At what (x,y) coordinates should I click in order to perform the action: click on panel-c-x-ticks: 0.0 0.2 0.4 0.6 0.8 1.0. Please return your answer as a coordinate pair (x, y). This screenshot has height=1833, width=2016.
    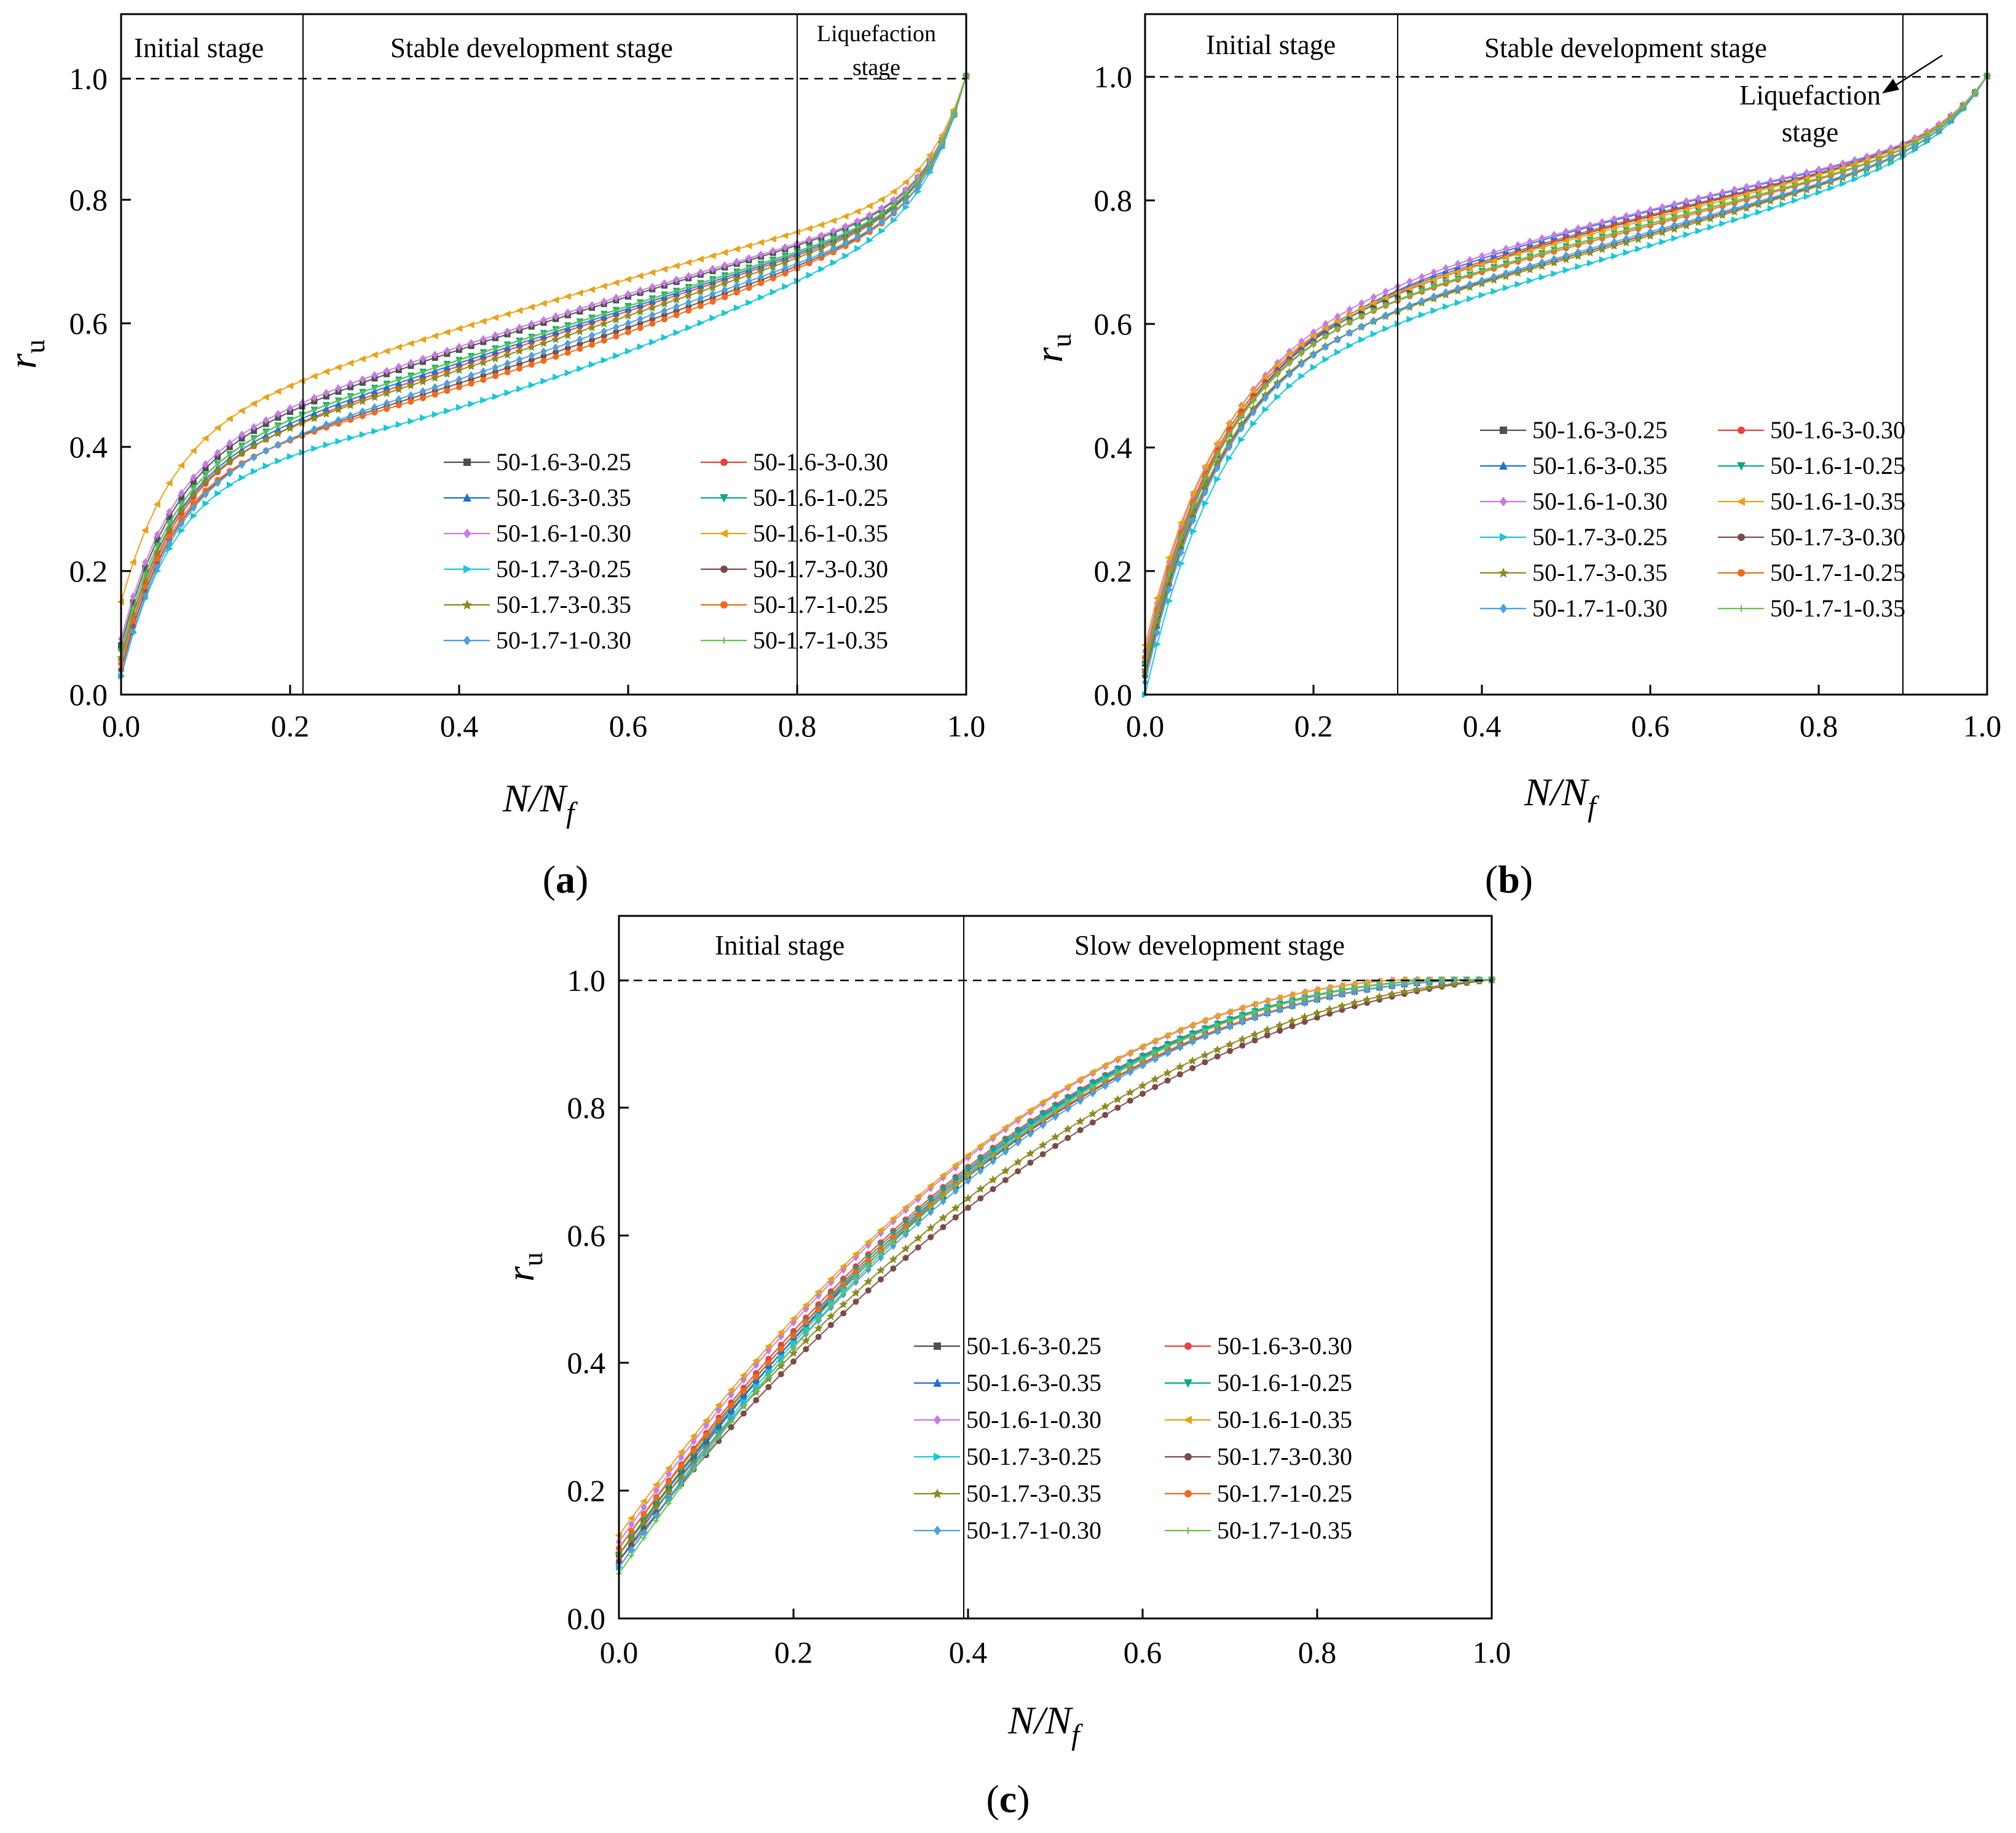
    Looking at the image, I should click on (1055, 1639).